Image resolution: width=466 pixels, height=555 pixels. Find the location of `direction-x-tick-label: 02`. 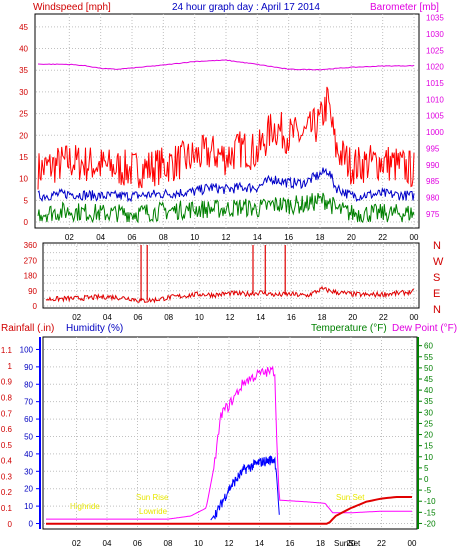

direction-x-tick-label: 02 is located at coordinates (76, 317).